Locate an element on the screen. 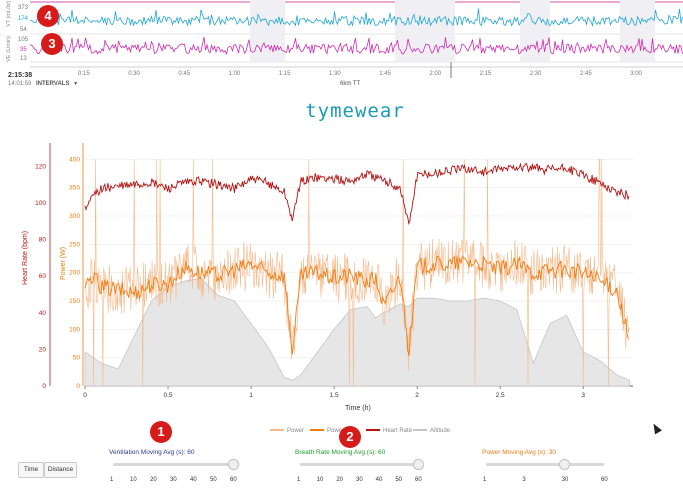 This screenshot has height=500, width=683. x-axis-title: Time (h) is located at coordinates (358, 408).